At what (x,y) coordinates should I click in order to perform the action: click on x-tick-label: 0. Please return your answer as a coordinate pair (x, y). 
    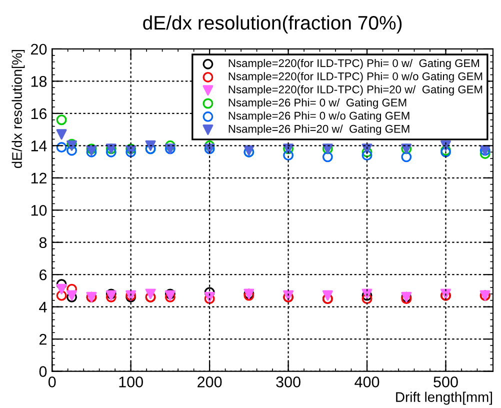
    Looking at the image, I should click on (52, 382).